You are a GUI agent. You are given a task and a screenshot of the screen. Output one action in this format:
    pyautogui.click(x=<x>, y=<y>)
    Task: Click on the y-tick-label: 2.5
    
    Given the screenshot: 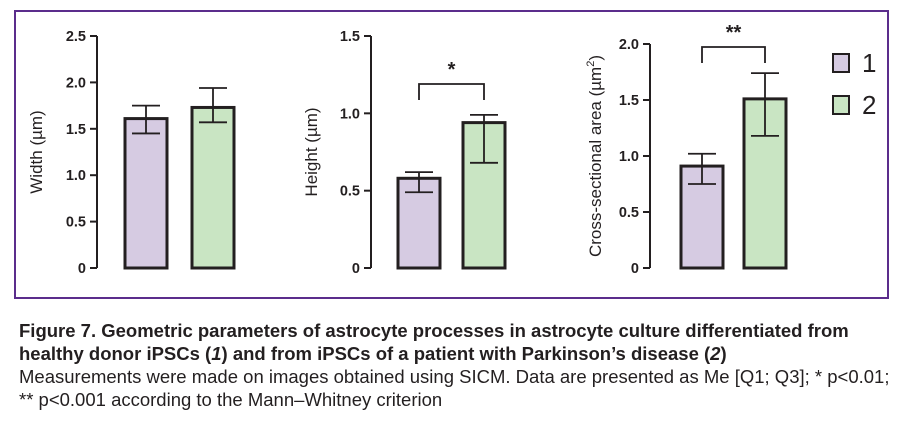 What is the action you would take?
    pyautogui.click(x=76, y=37)
    